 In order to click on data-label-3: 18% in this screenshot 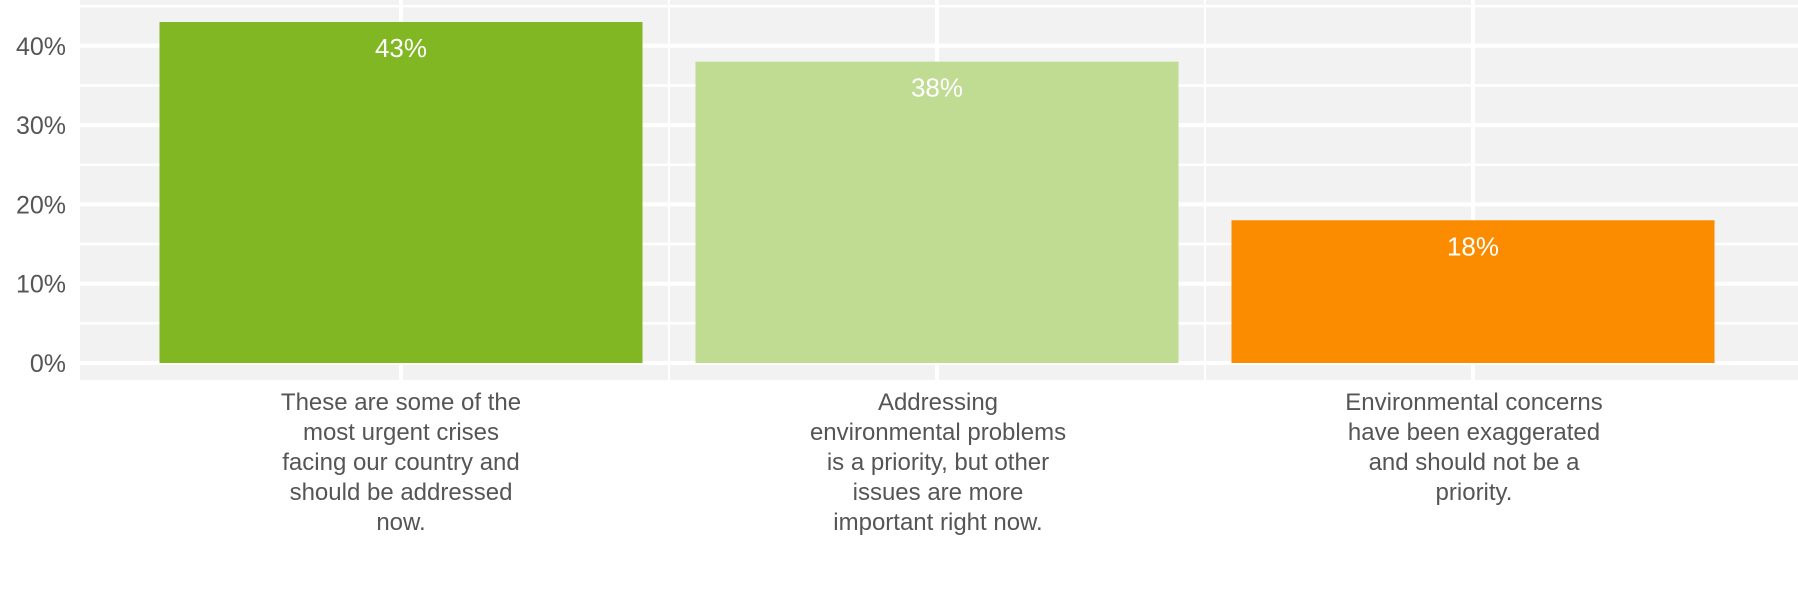, I will do `click(1473, 246)`.